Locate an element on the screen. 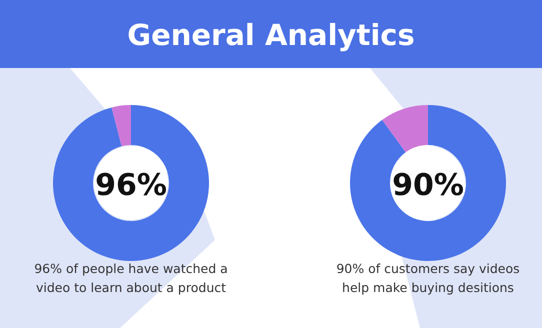 The image size is (542, 328). text: 90% of customers say videos help make buying desitions is located at coordinates (428, 278).